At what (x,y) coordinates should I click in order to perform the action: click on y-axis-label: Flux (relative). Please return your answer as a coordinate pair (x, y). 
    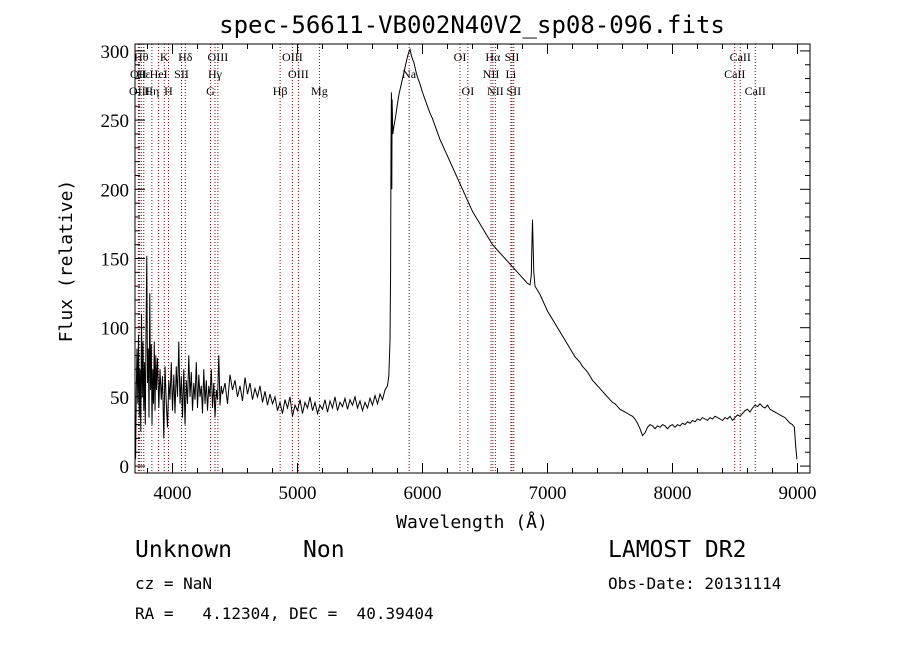
    Looking at the image, I should click on (66, 261).